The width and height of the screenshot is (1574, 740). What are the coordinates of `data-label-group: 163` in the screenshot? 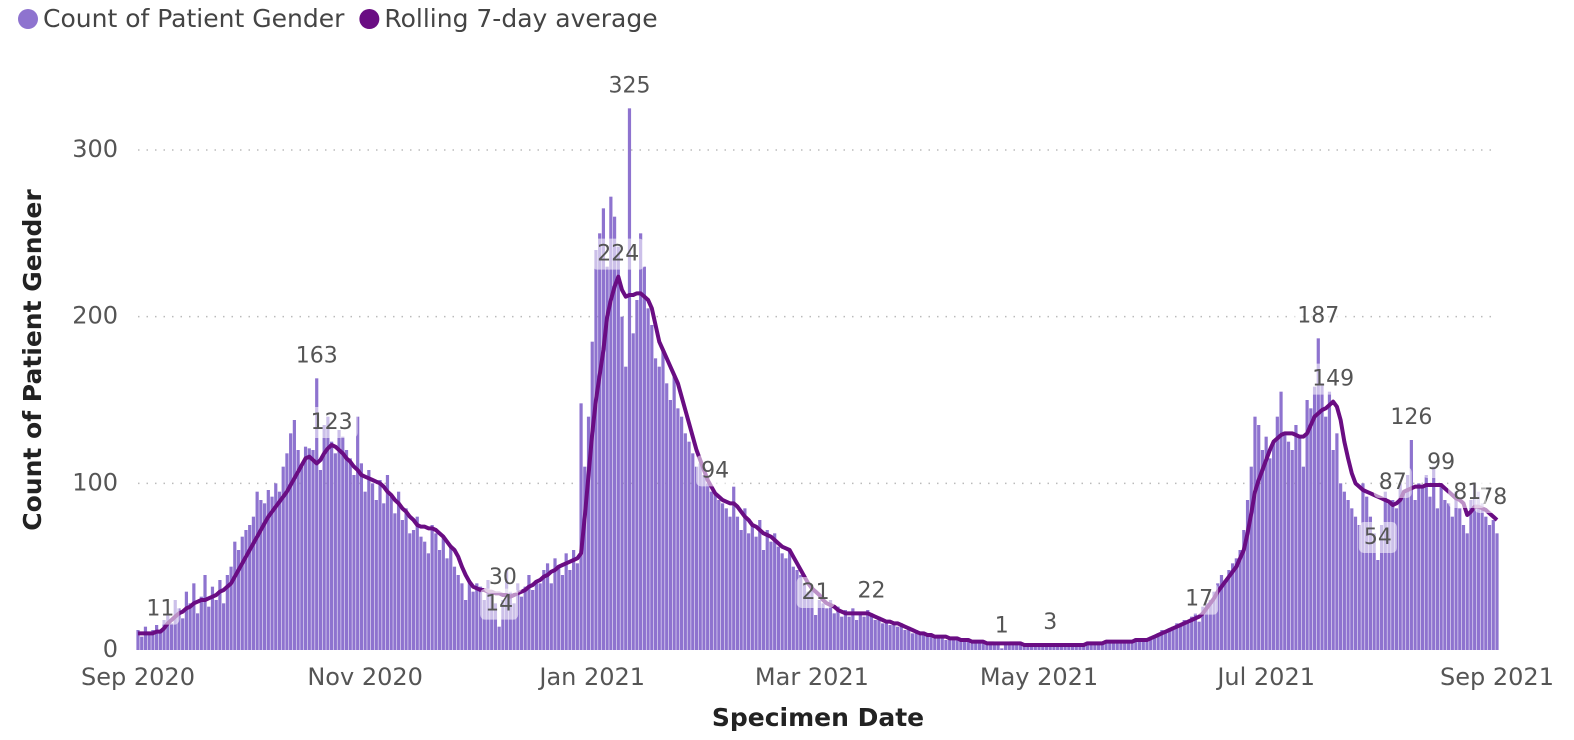 It's located at (316, 356).